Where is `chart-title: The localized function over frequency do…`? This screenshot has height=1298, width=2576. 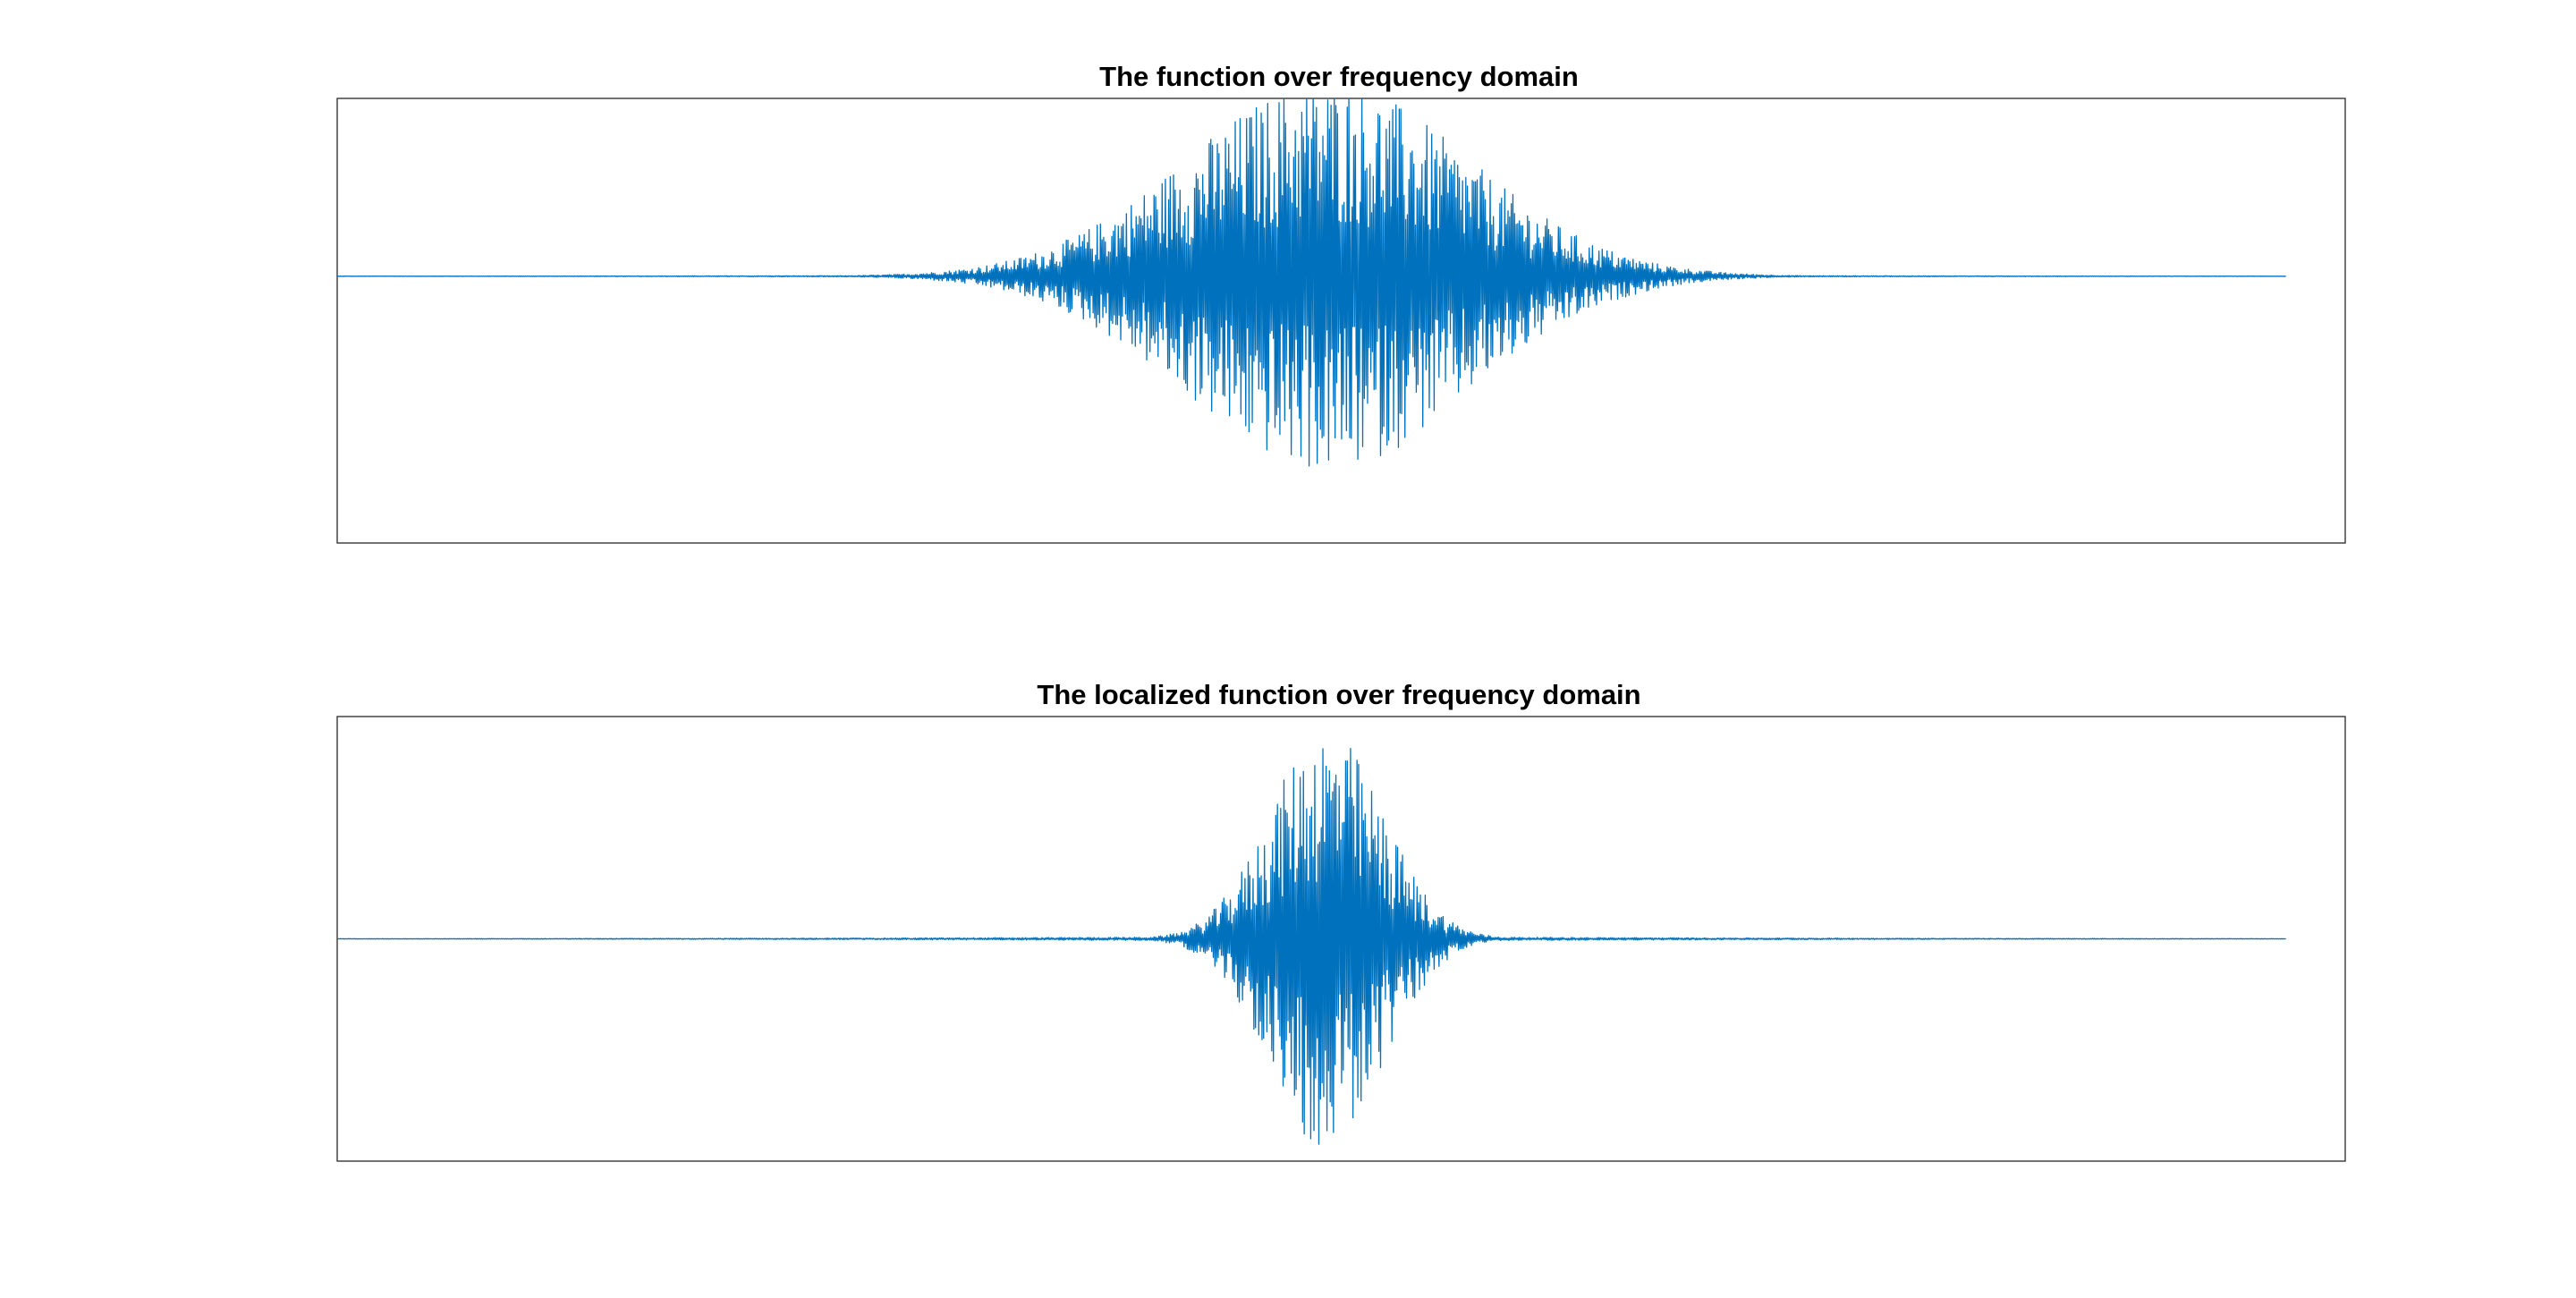
chart-title: The localized function over frequency do… is located at coordinates (1338, 694).